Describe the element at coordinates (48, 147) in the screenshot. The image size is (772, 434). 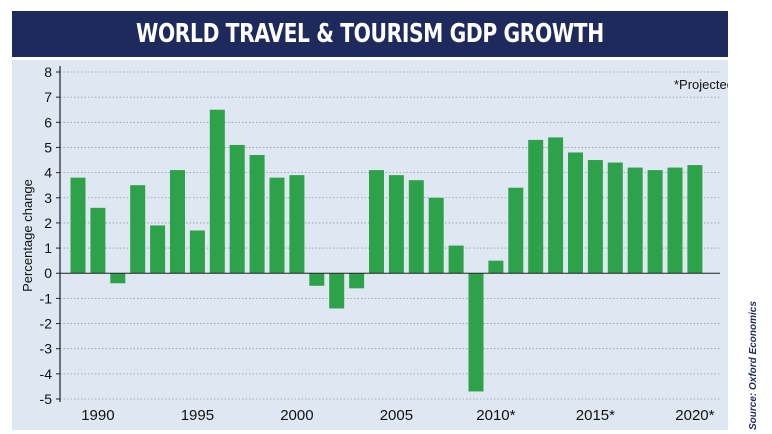
I see `y-tick-label: 5` at that location.